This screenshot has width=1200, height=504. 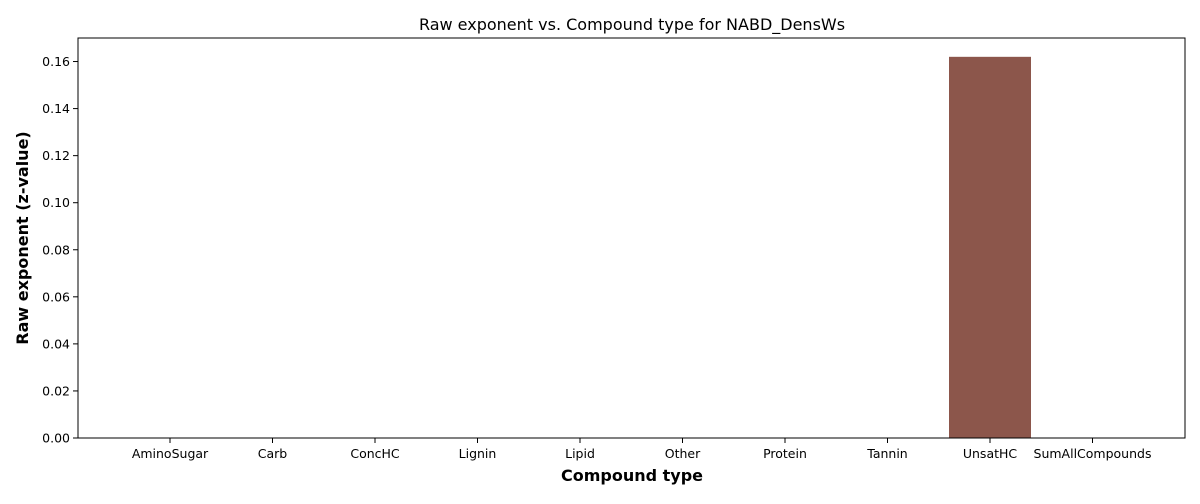 What do you see at coordinates (56, 108) in the screenshot?
I see `y-tick-label: 0.14` at bounding box center [56, 108].